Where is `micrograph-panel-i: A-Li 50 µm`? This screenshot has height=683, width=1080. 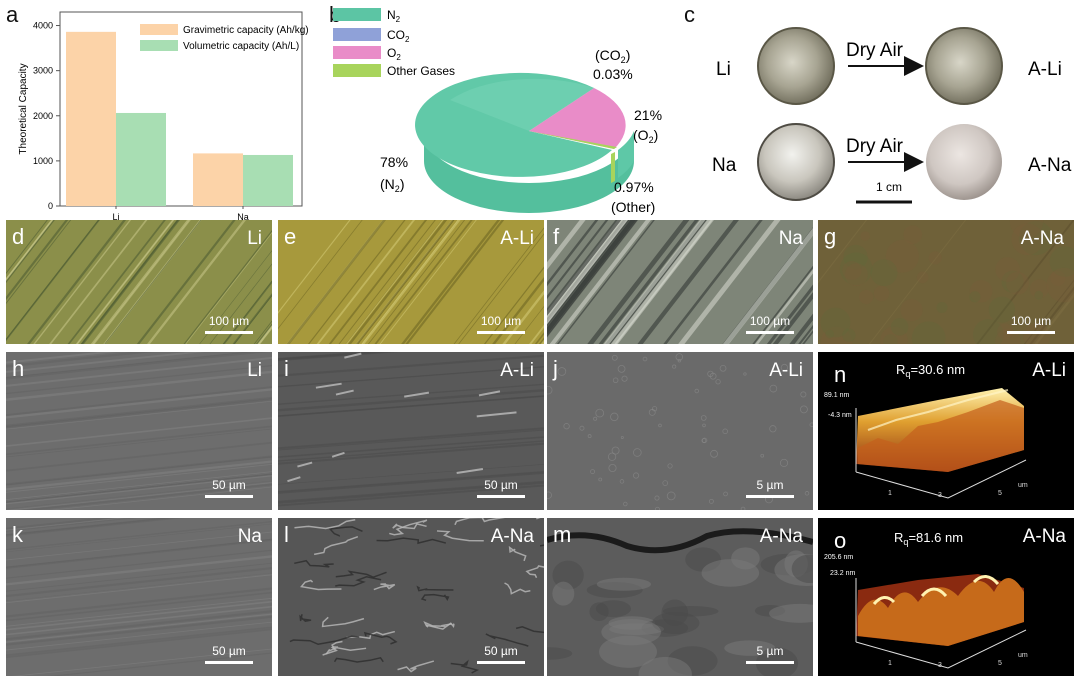
micrograph-panel-i: A-Li 50 µm is located at coordinates (411, 431).